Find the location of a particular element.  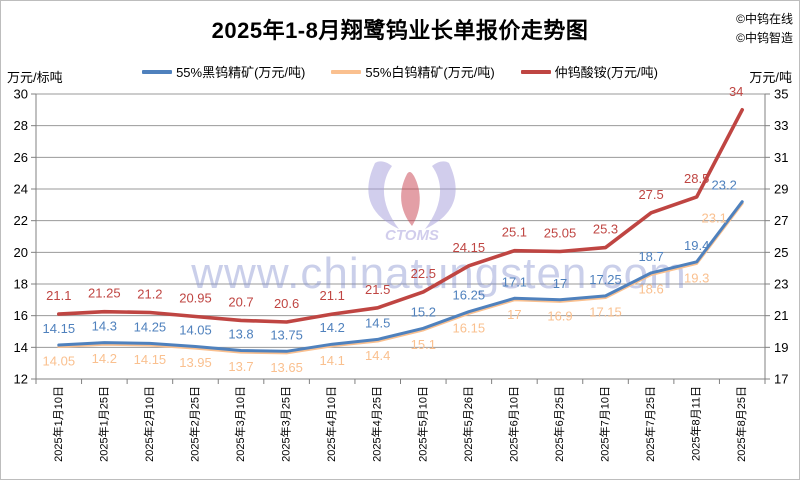

x-axis-tick-label: 2025年6月10日 is located at coordinates (513, 424).